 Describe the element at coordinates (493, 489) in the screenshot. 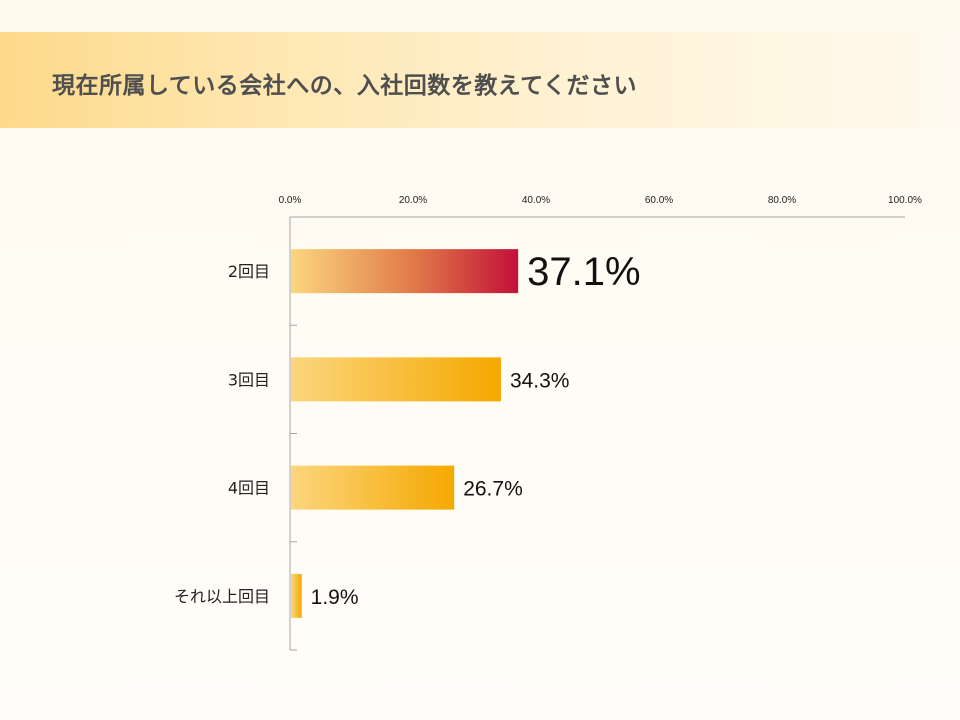

I see `value-label: 26.7%` at that location.